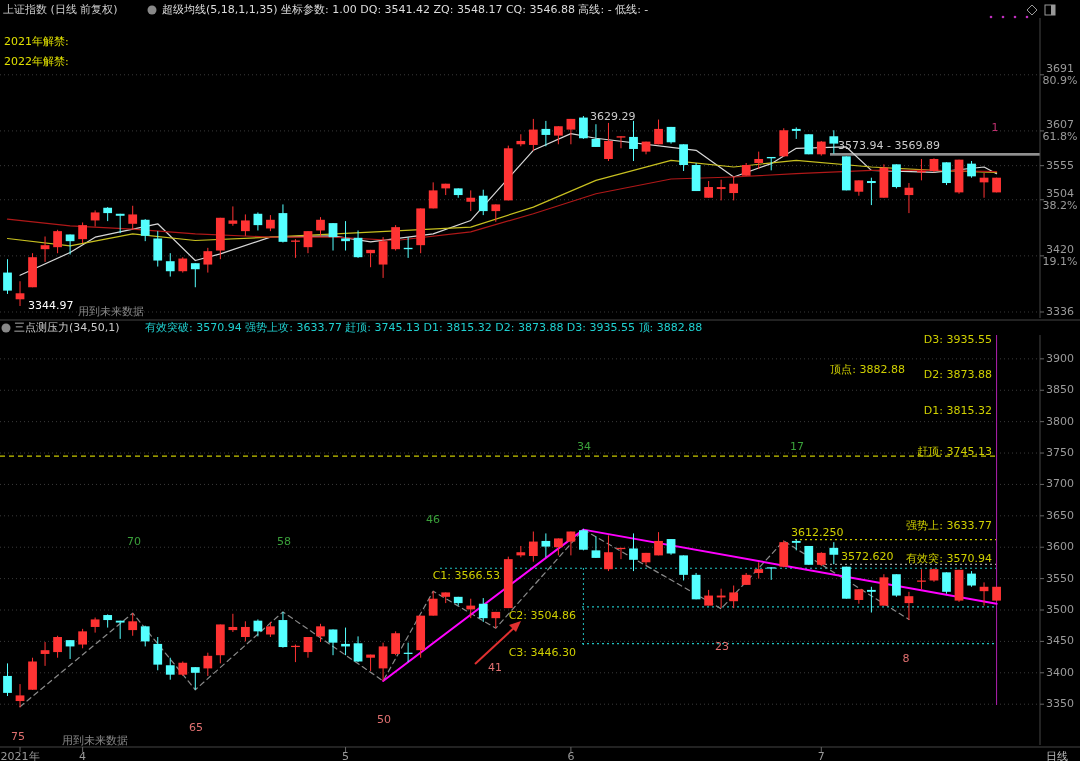 This screenshot has width=1080, height=761. Describe the element at coordinates (1060, 453) in the screenshot. I see `y-tick-label: 3750` at that location.